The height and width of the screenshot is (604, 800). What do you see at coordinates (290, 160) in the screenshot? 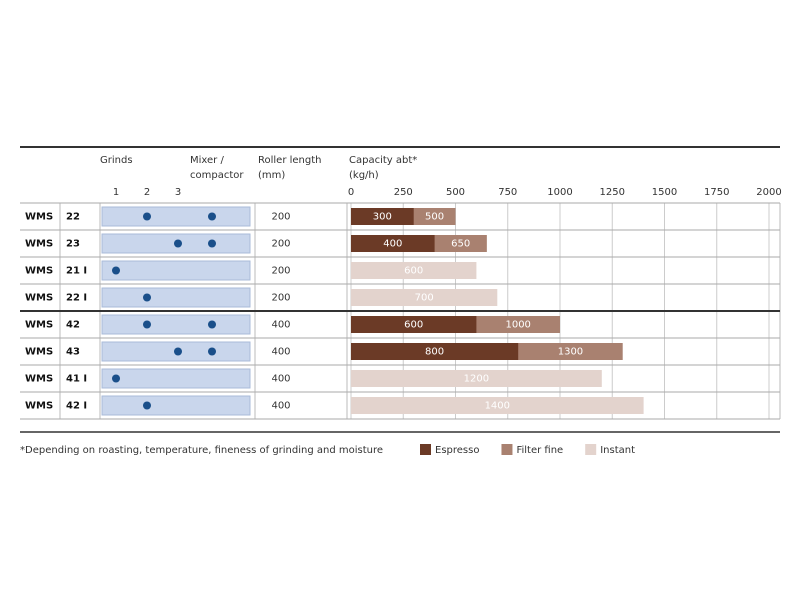
I see `roller-header: Roller length` at bounding box center [290, 160].